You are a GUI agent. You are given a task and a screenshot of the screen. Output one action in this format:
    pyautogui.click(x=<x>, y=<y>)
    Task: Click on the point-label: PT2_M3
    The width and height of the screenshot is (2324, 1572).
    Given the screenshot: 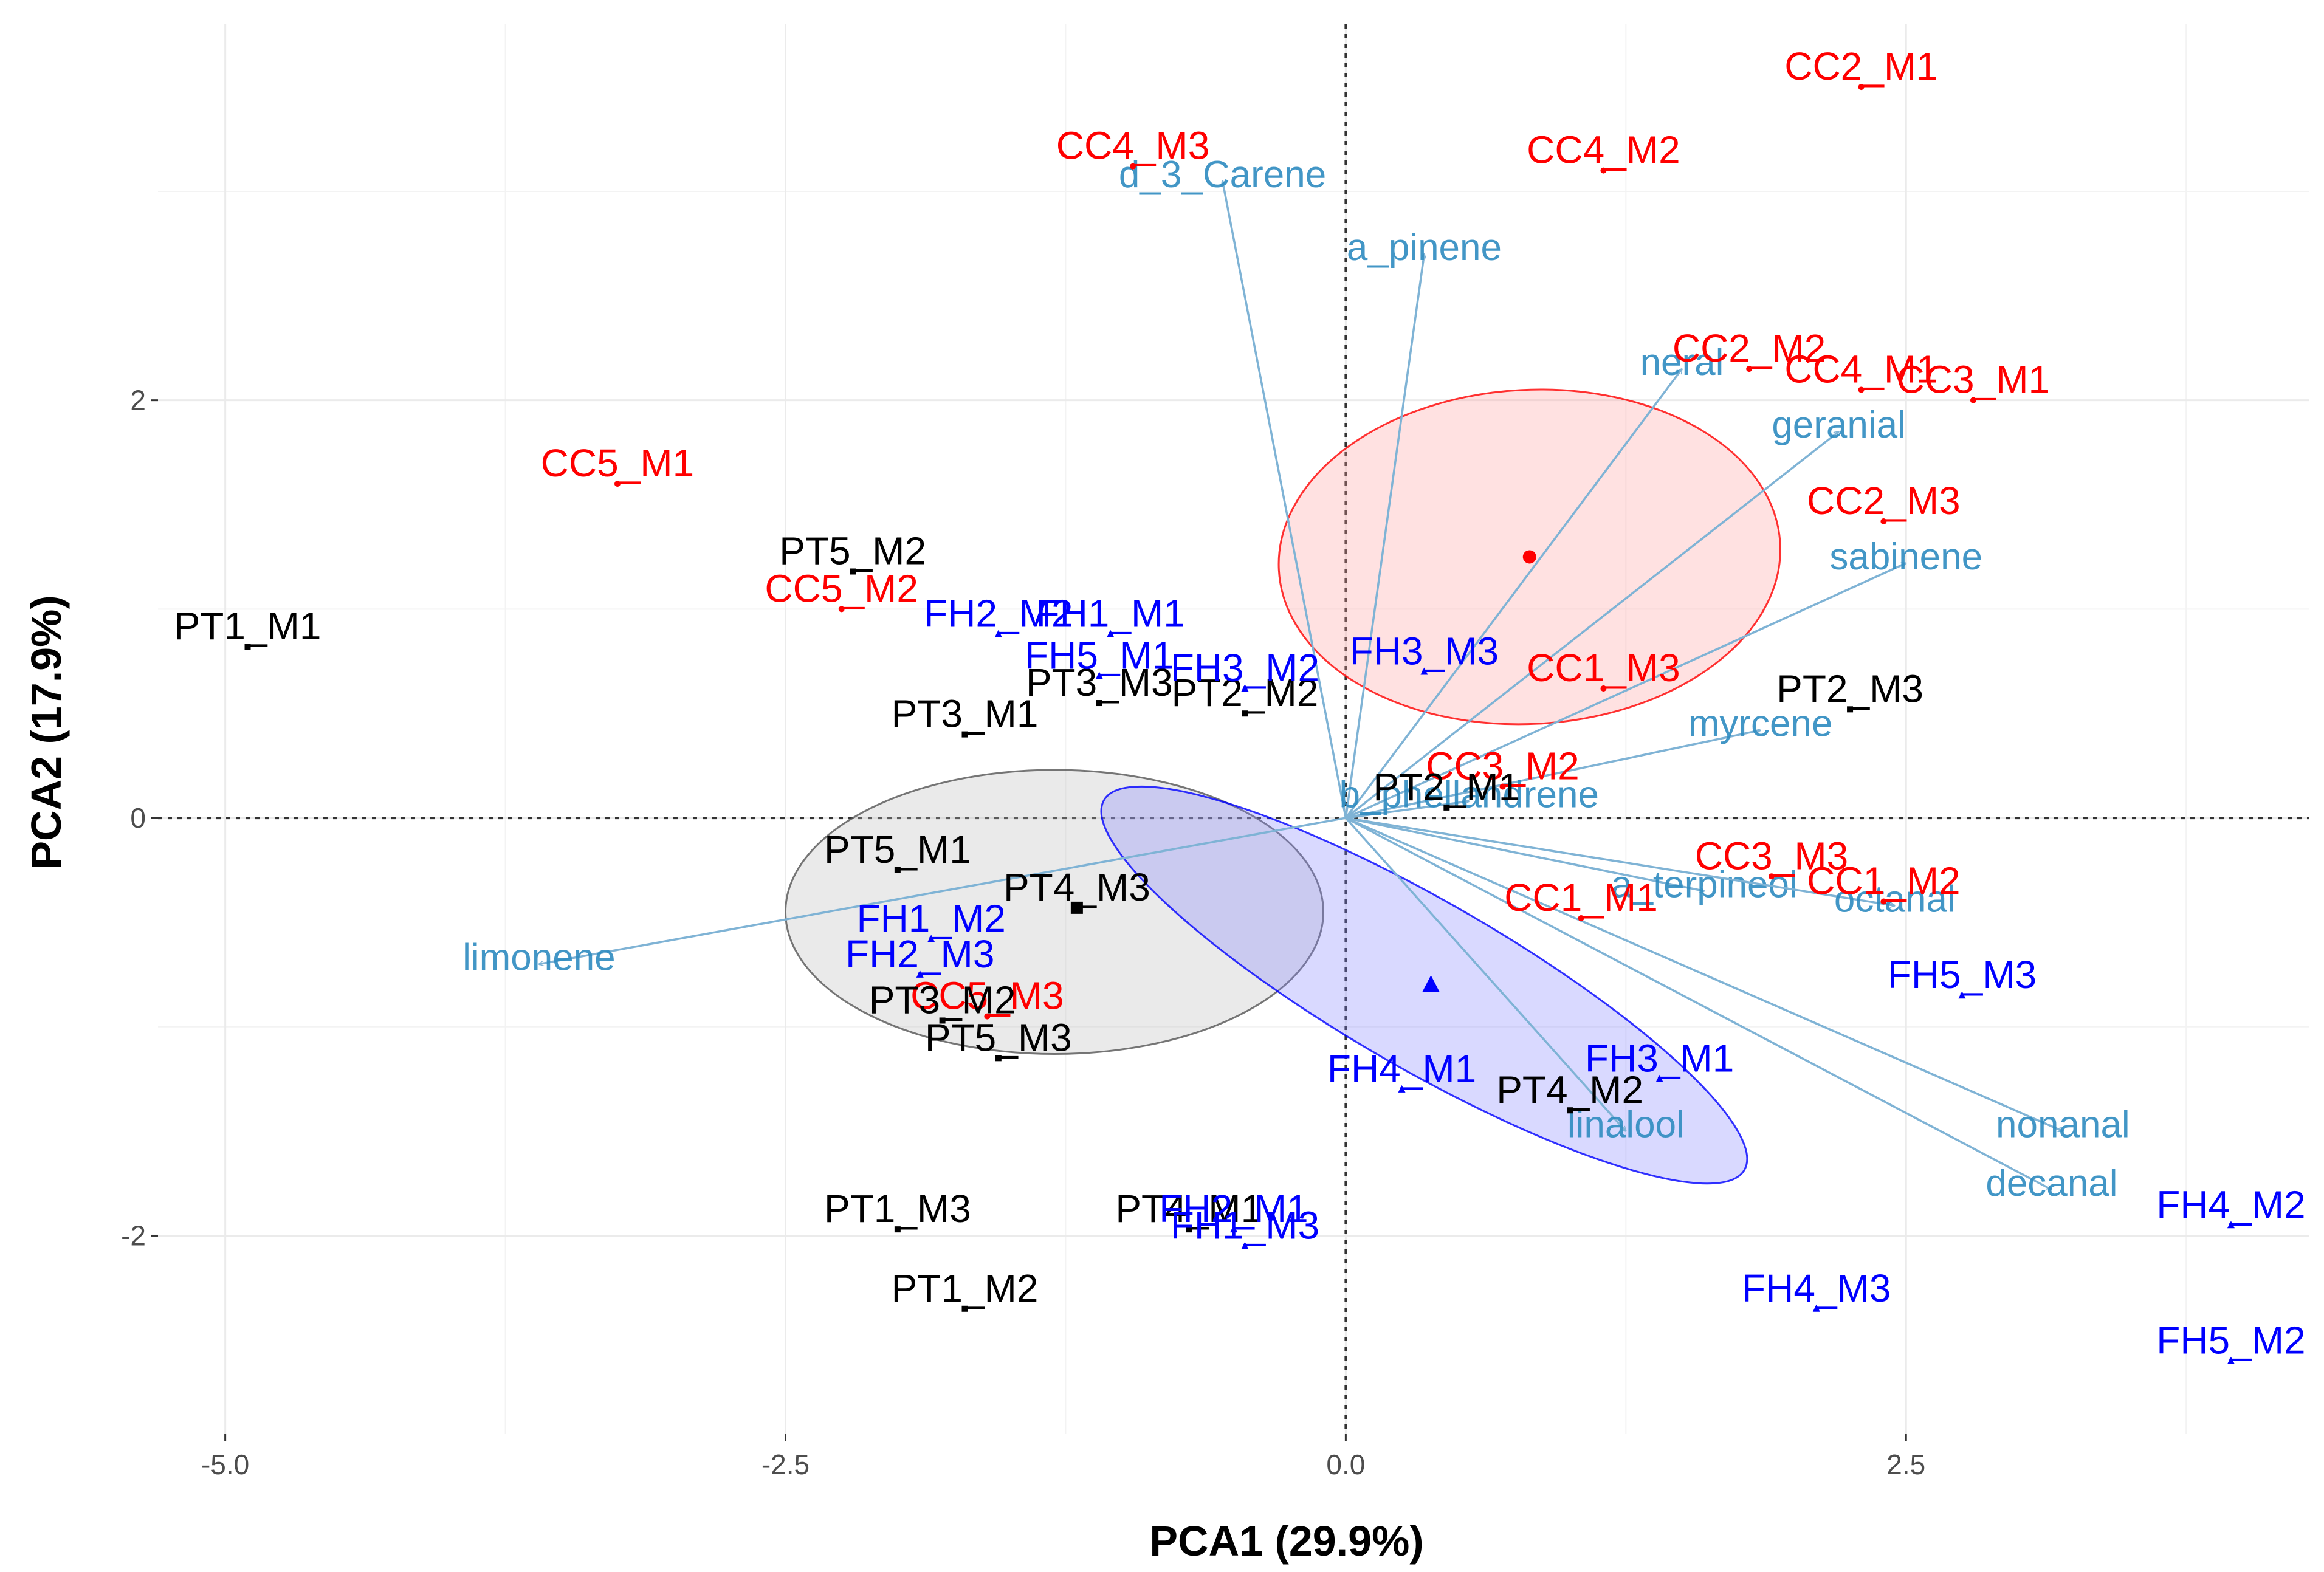 What is the action you would take?
    pyautogui.click(x=1849, y=689)
    